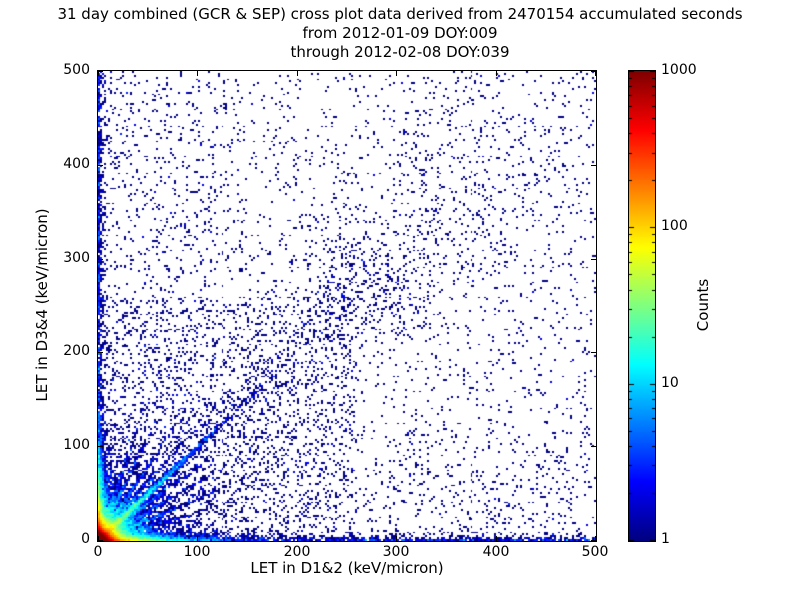 This screenshot has height=600, width=800. Describe the element at coordinates (670, 383) in the screenshot. I see `colorbar-tick-label: 10` at that location.